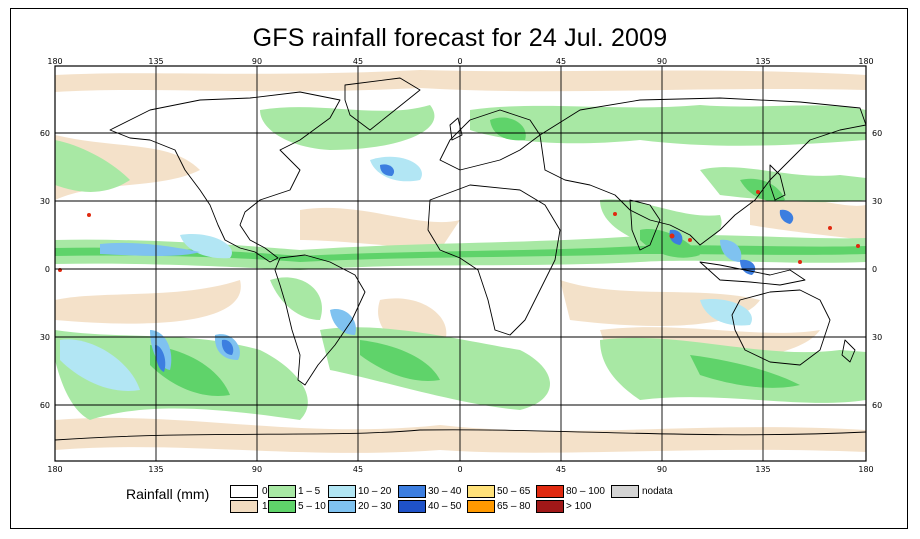 This screenshot has width=920, height=539. I want to click on legend-label: 1, so click(265, 506).